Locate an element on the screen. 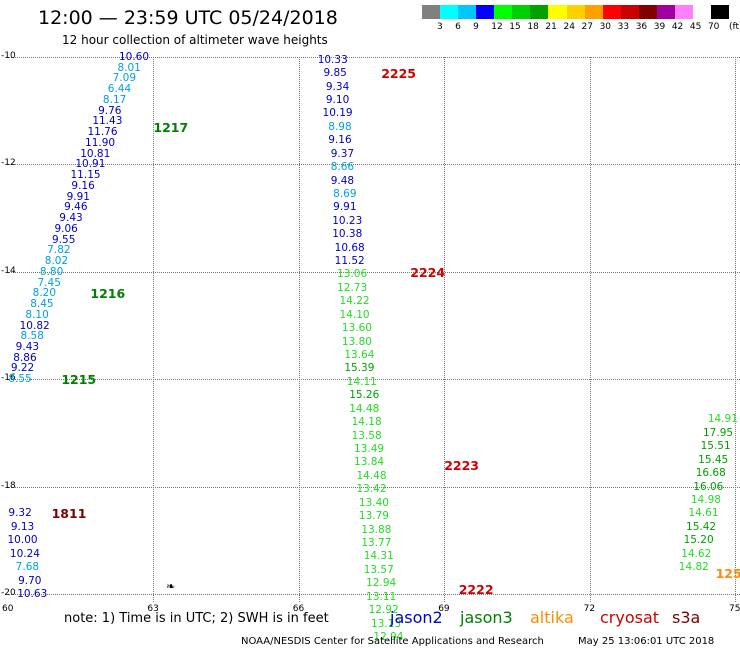 The height and width of the screenshot is (650, 740). legend-label: 27 is located at coordinates (587, 27).